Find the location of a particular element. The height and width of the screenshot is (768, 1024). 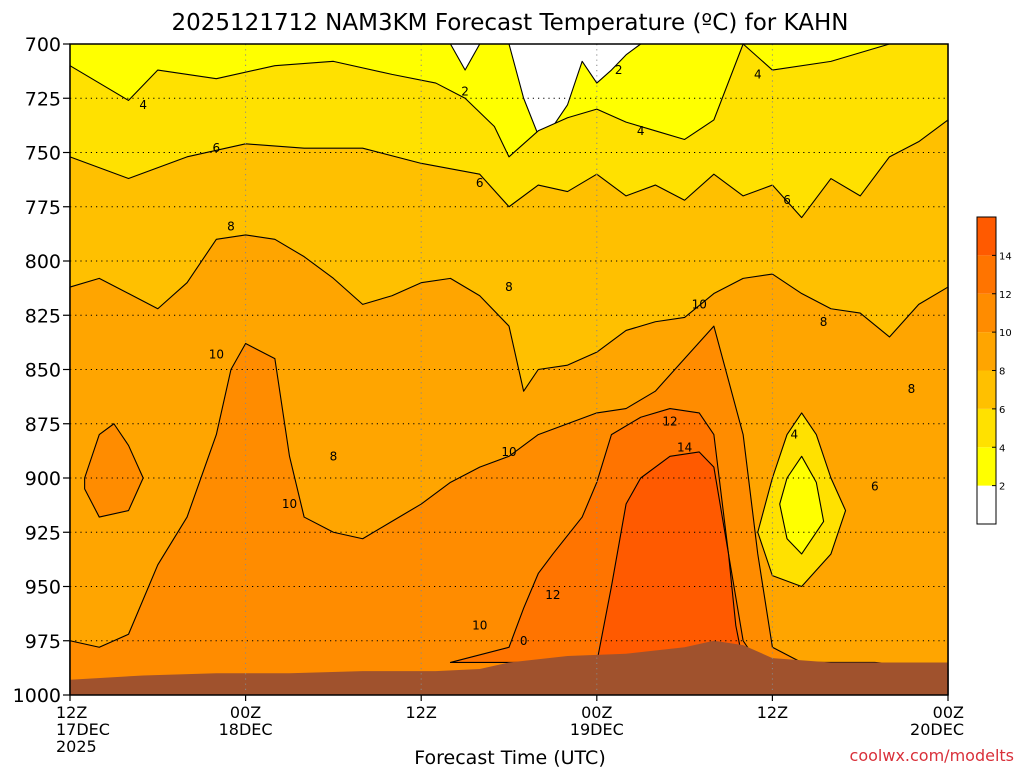

x-tick-label: 17DEC is located at coordinates (83, 729).